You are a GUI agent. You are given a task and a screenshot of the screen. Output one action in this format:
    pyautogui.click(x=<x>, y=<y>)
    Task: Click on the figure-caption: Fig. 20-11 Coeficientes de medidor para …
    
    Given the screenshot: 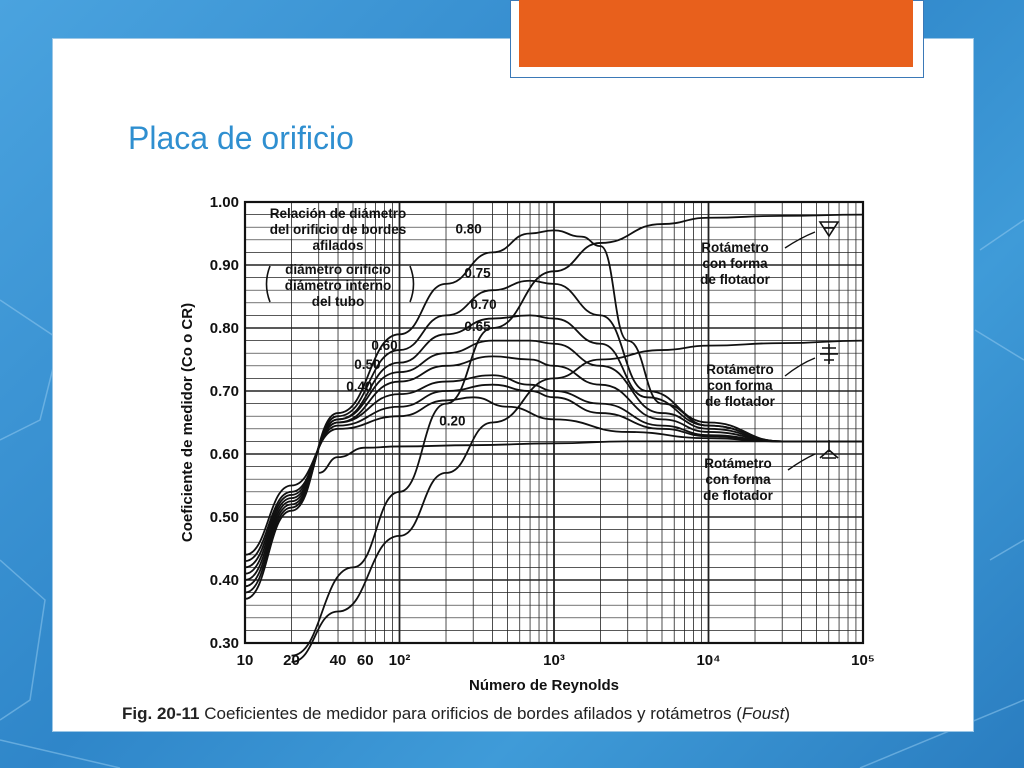 What is the action you would take?
    pyautogui.click(x=456, y=714)
    